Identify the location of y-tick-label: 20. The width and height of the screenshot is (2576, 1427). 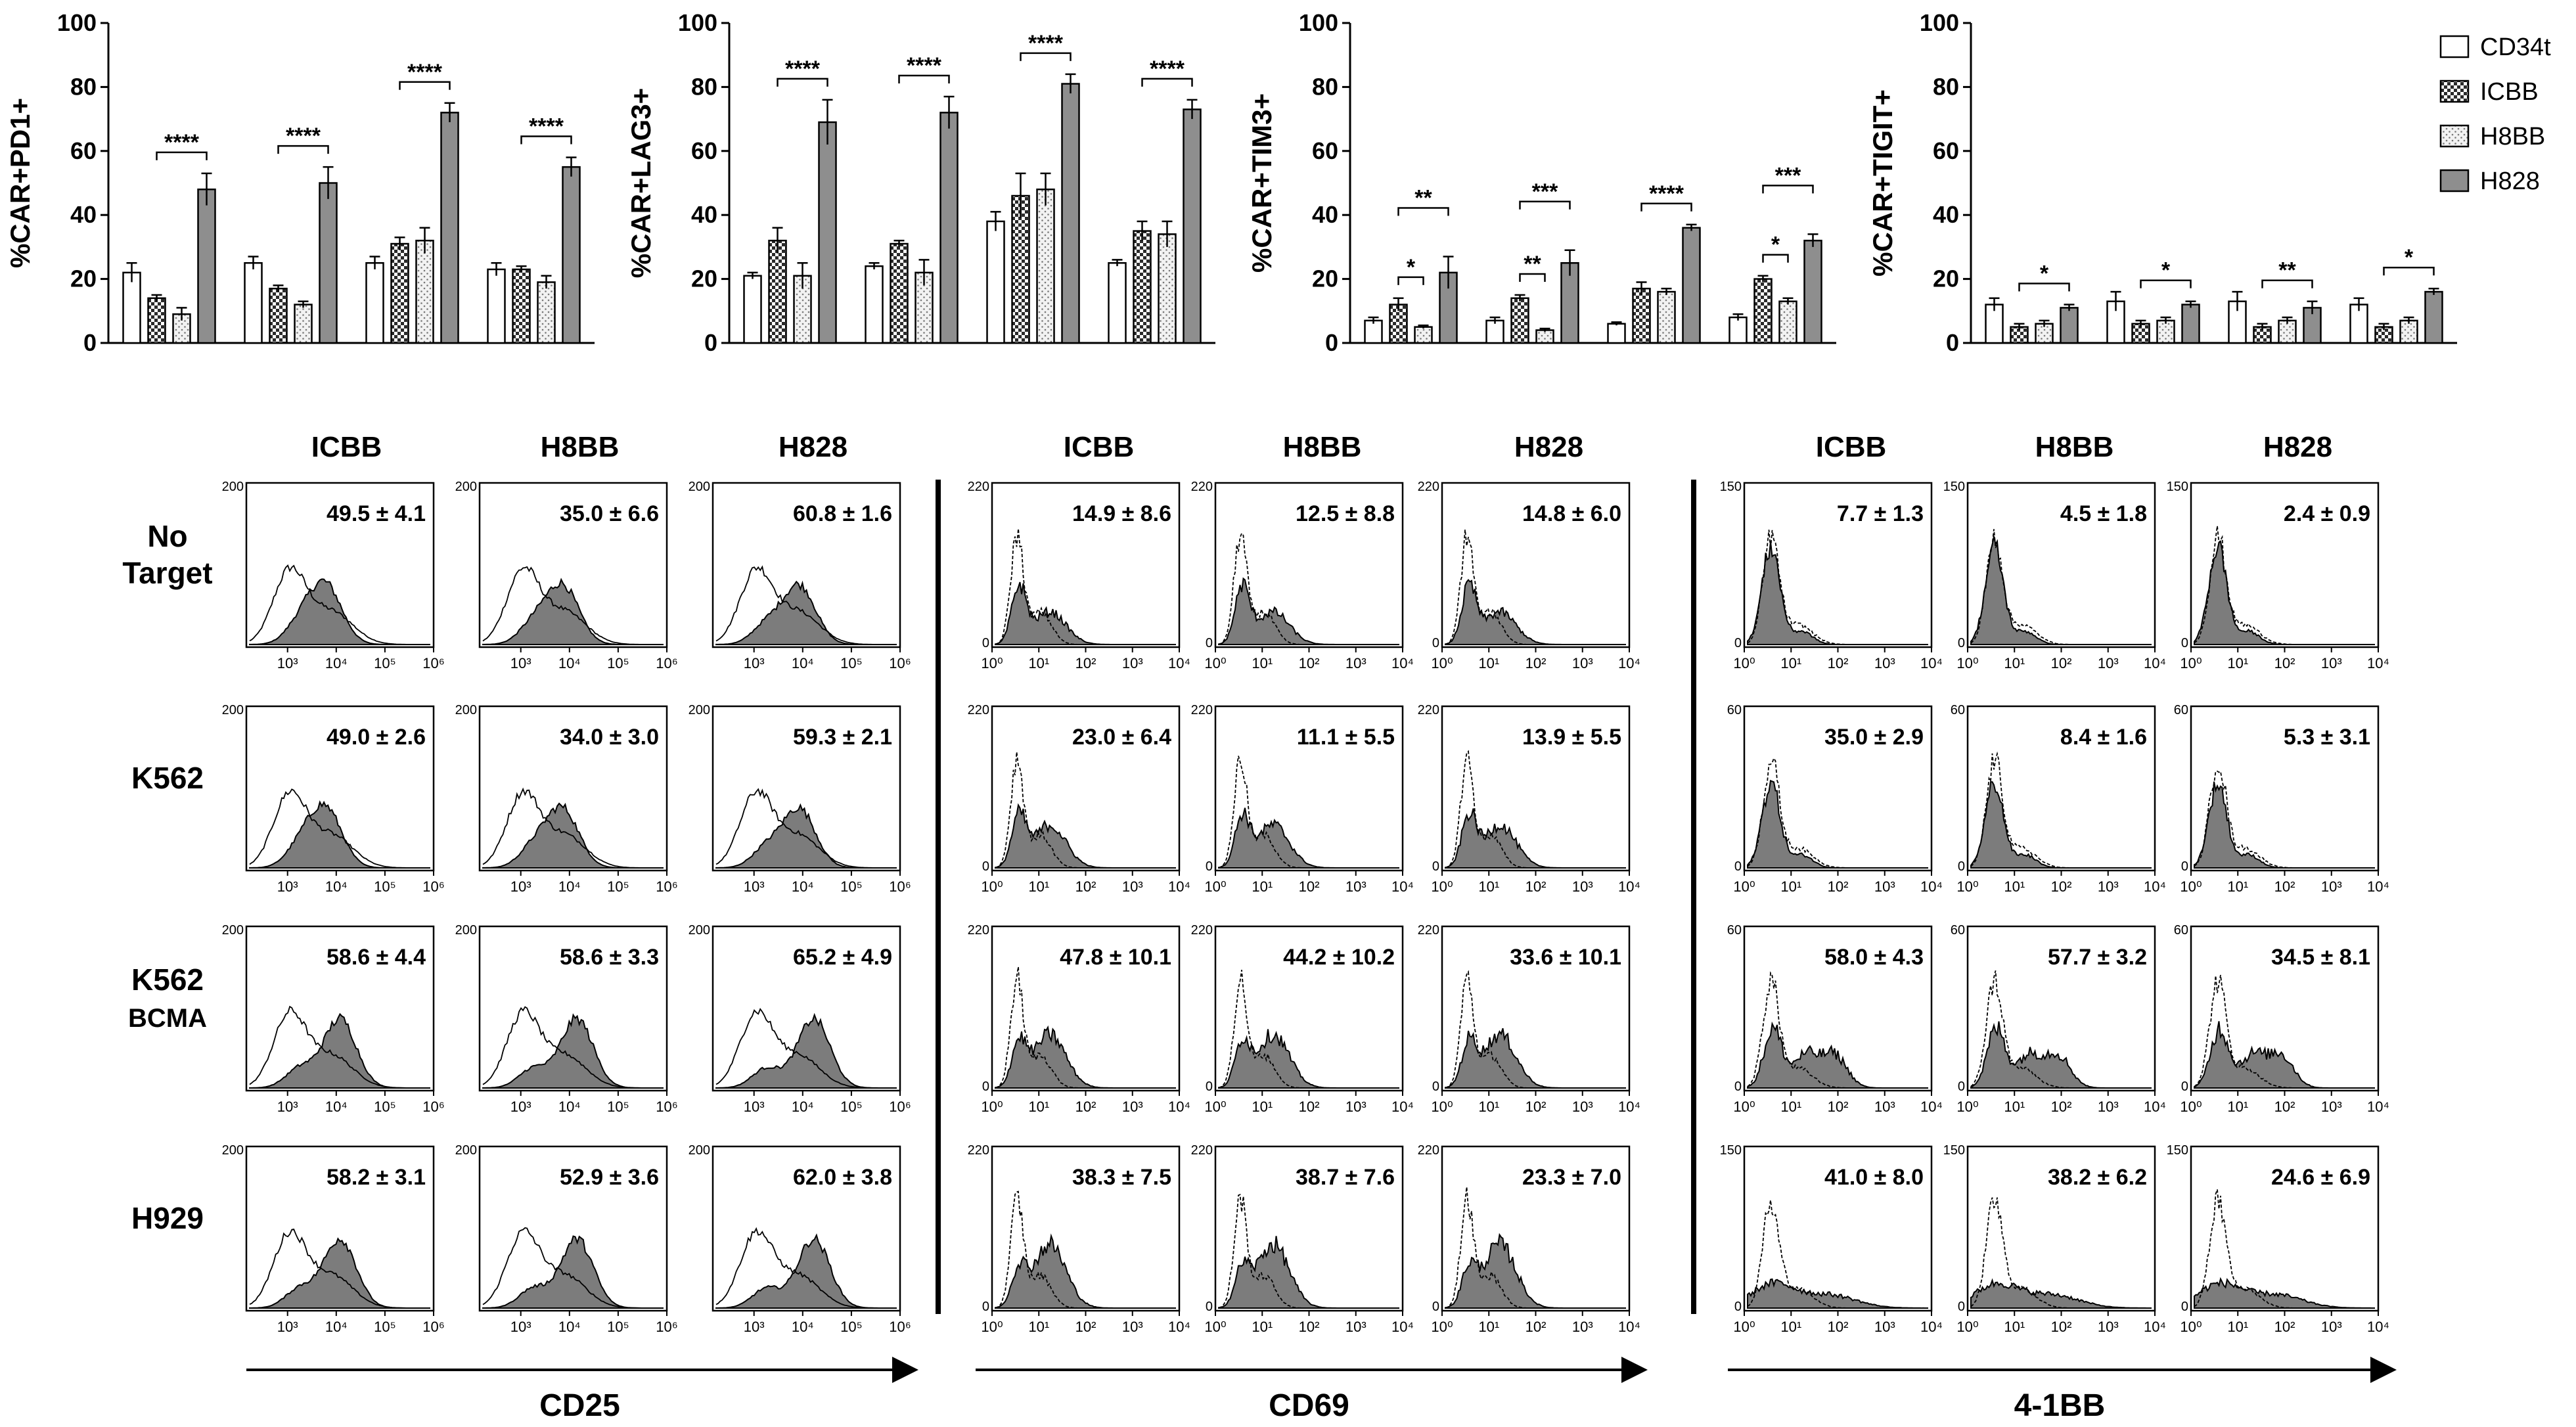
(1946, 278).